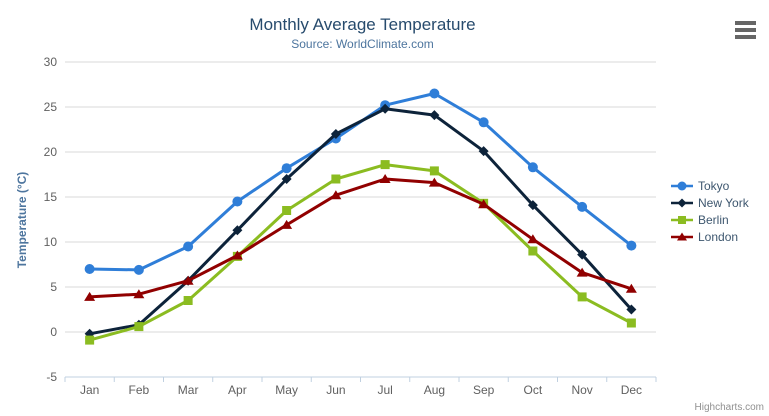  Describe the element at coordinates (237, 255) in the screenshot. I see `point-london-apr` at that location.